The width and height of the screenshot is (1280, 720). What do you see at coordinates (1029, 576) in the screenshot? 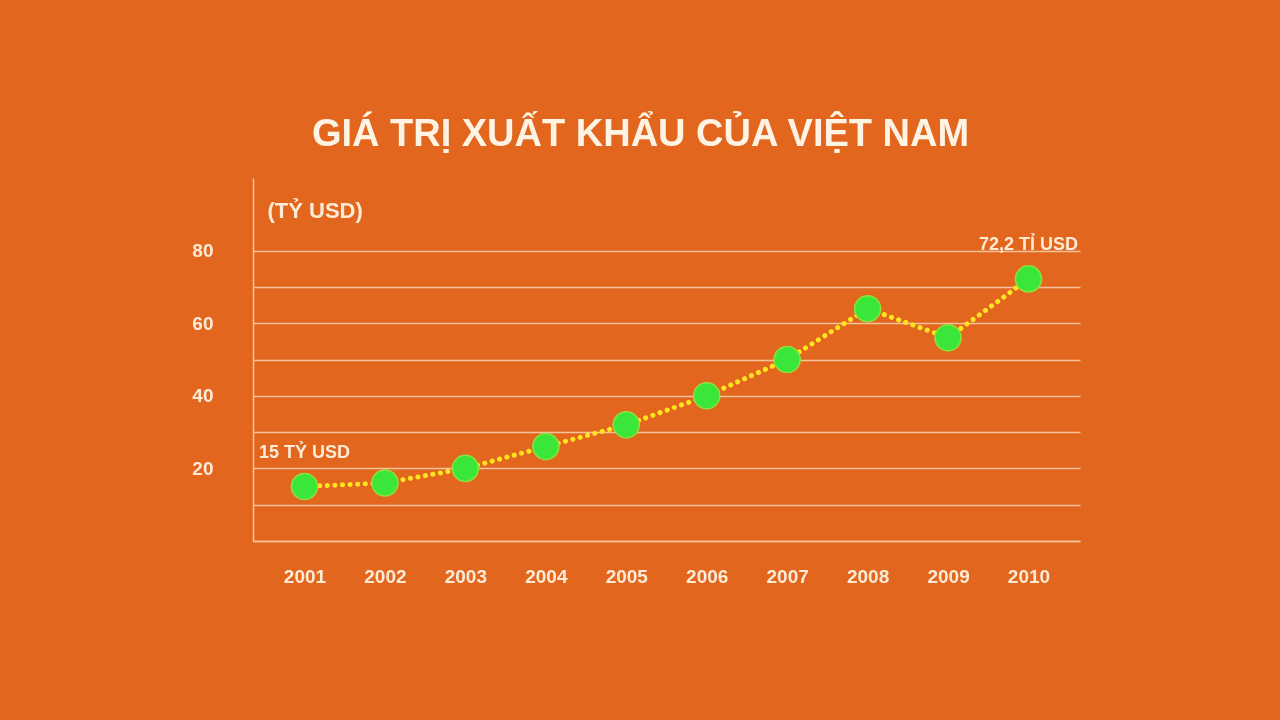
I see `x-tick-label: 2010` at bounding box center [1029, 576].